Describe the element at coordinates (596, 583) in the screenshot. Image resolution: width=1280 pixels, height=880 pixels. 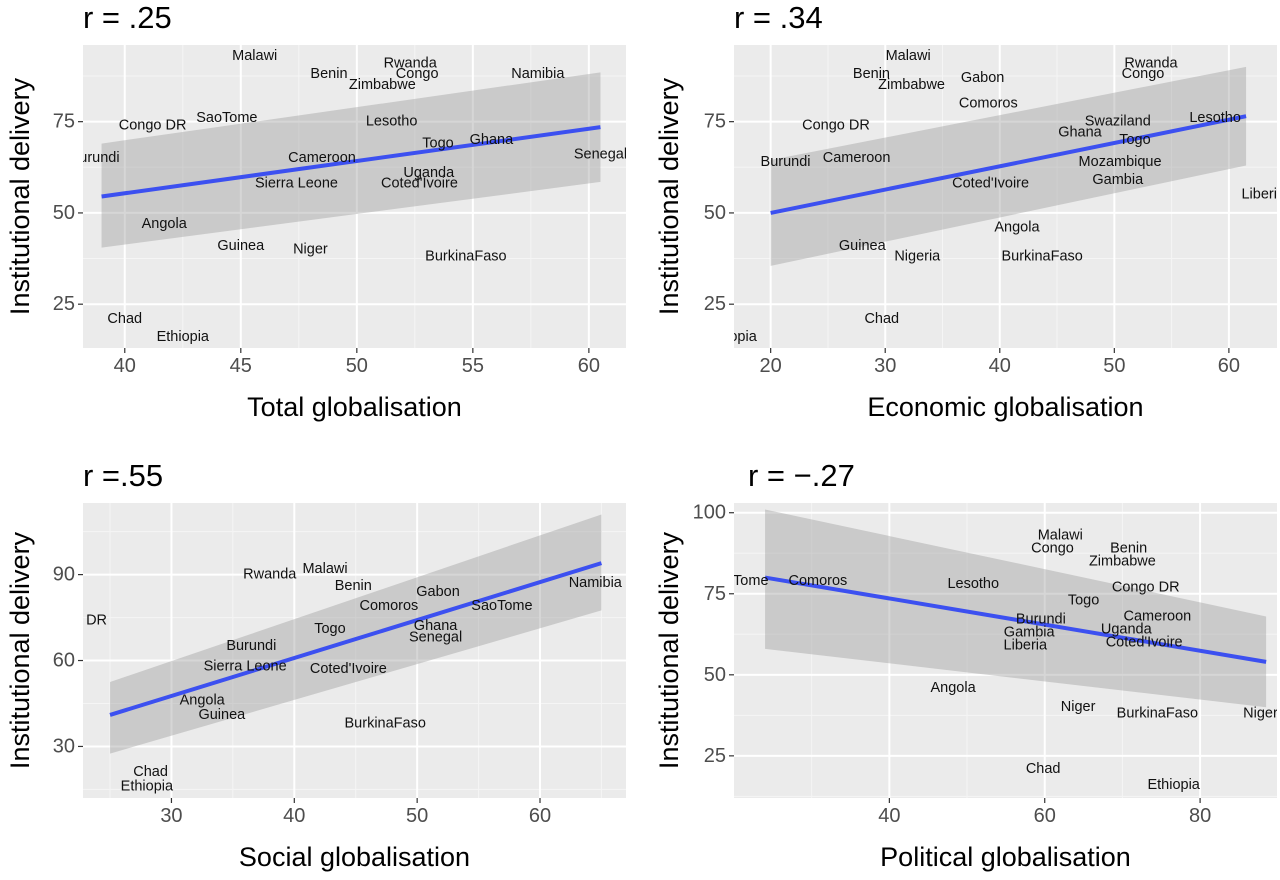
I see `point-label: Namibia` at that location.